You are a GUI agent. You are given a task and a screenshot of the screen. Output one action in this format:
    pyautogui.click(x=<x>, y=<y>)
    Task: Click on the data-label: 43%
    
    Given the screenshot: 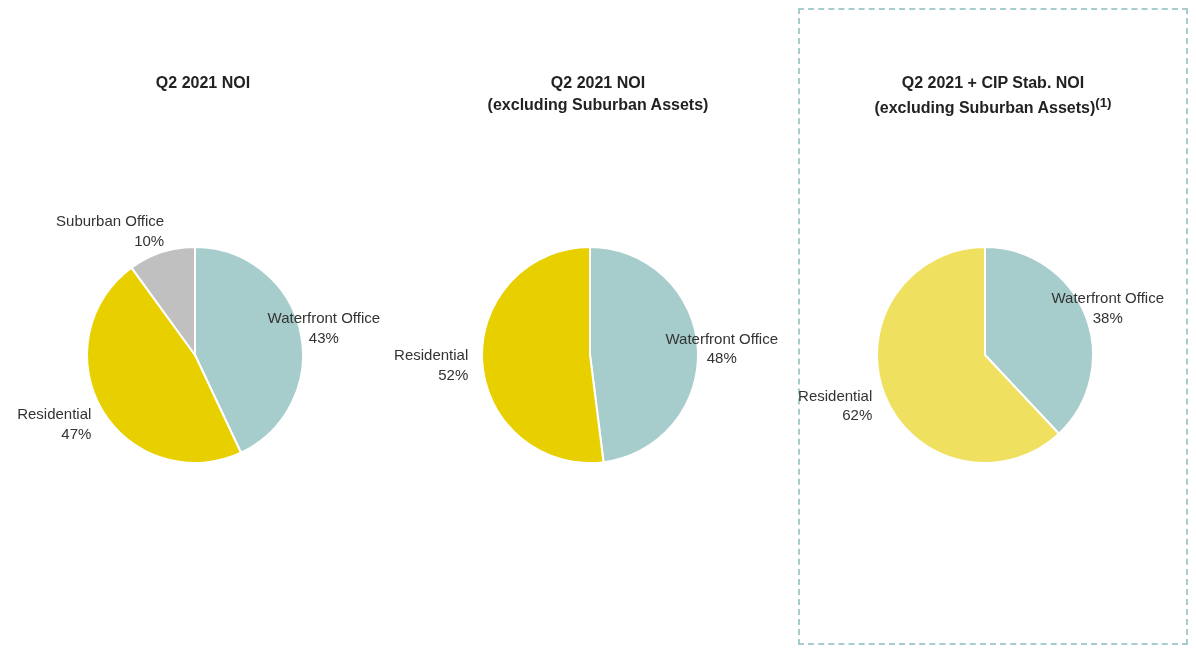 What is the action you would take?
    pyautogui.click(x=323, y=337)
    